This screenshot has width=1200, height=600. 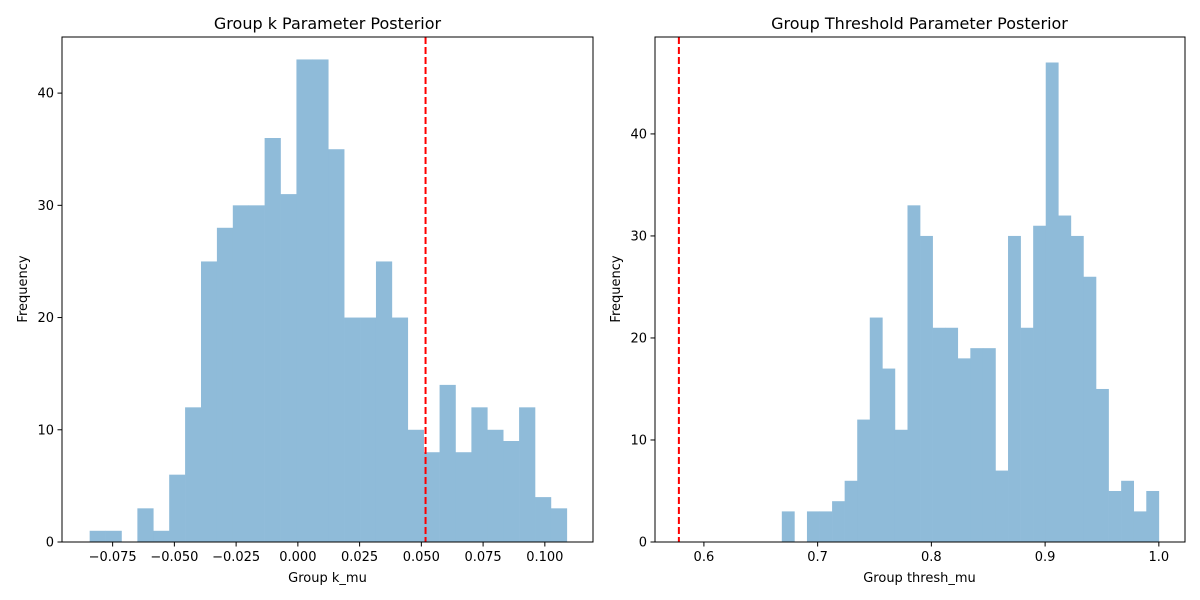 I want to click on x-axis-label: Group thresh_mu, so click(x=919, y=578).